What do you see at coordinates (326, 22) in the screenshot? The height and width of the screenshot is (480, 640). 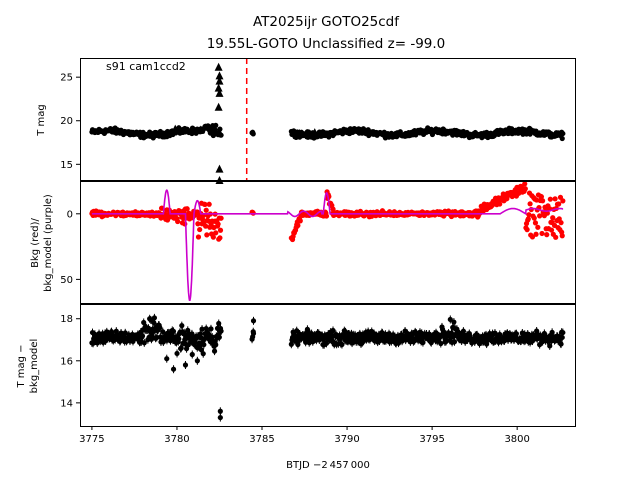 I see `chart-title-line1: AT2025ijr GOTO25cdf` at bounding box center [326, 22].